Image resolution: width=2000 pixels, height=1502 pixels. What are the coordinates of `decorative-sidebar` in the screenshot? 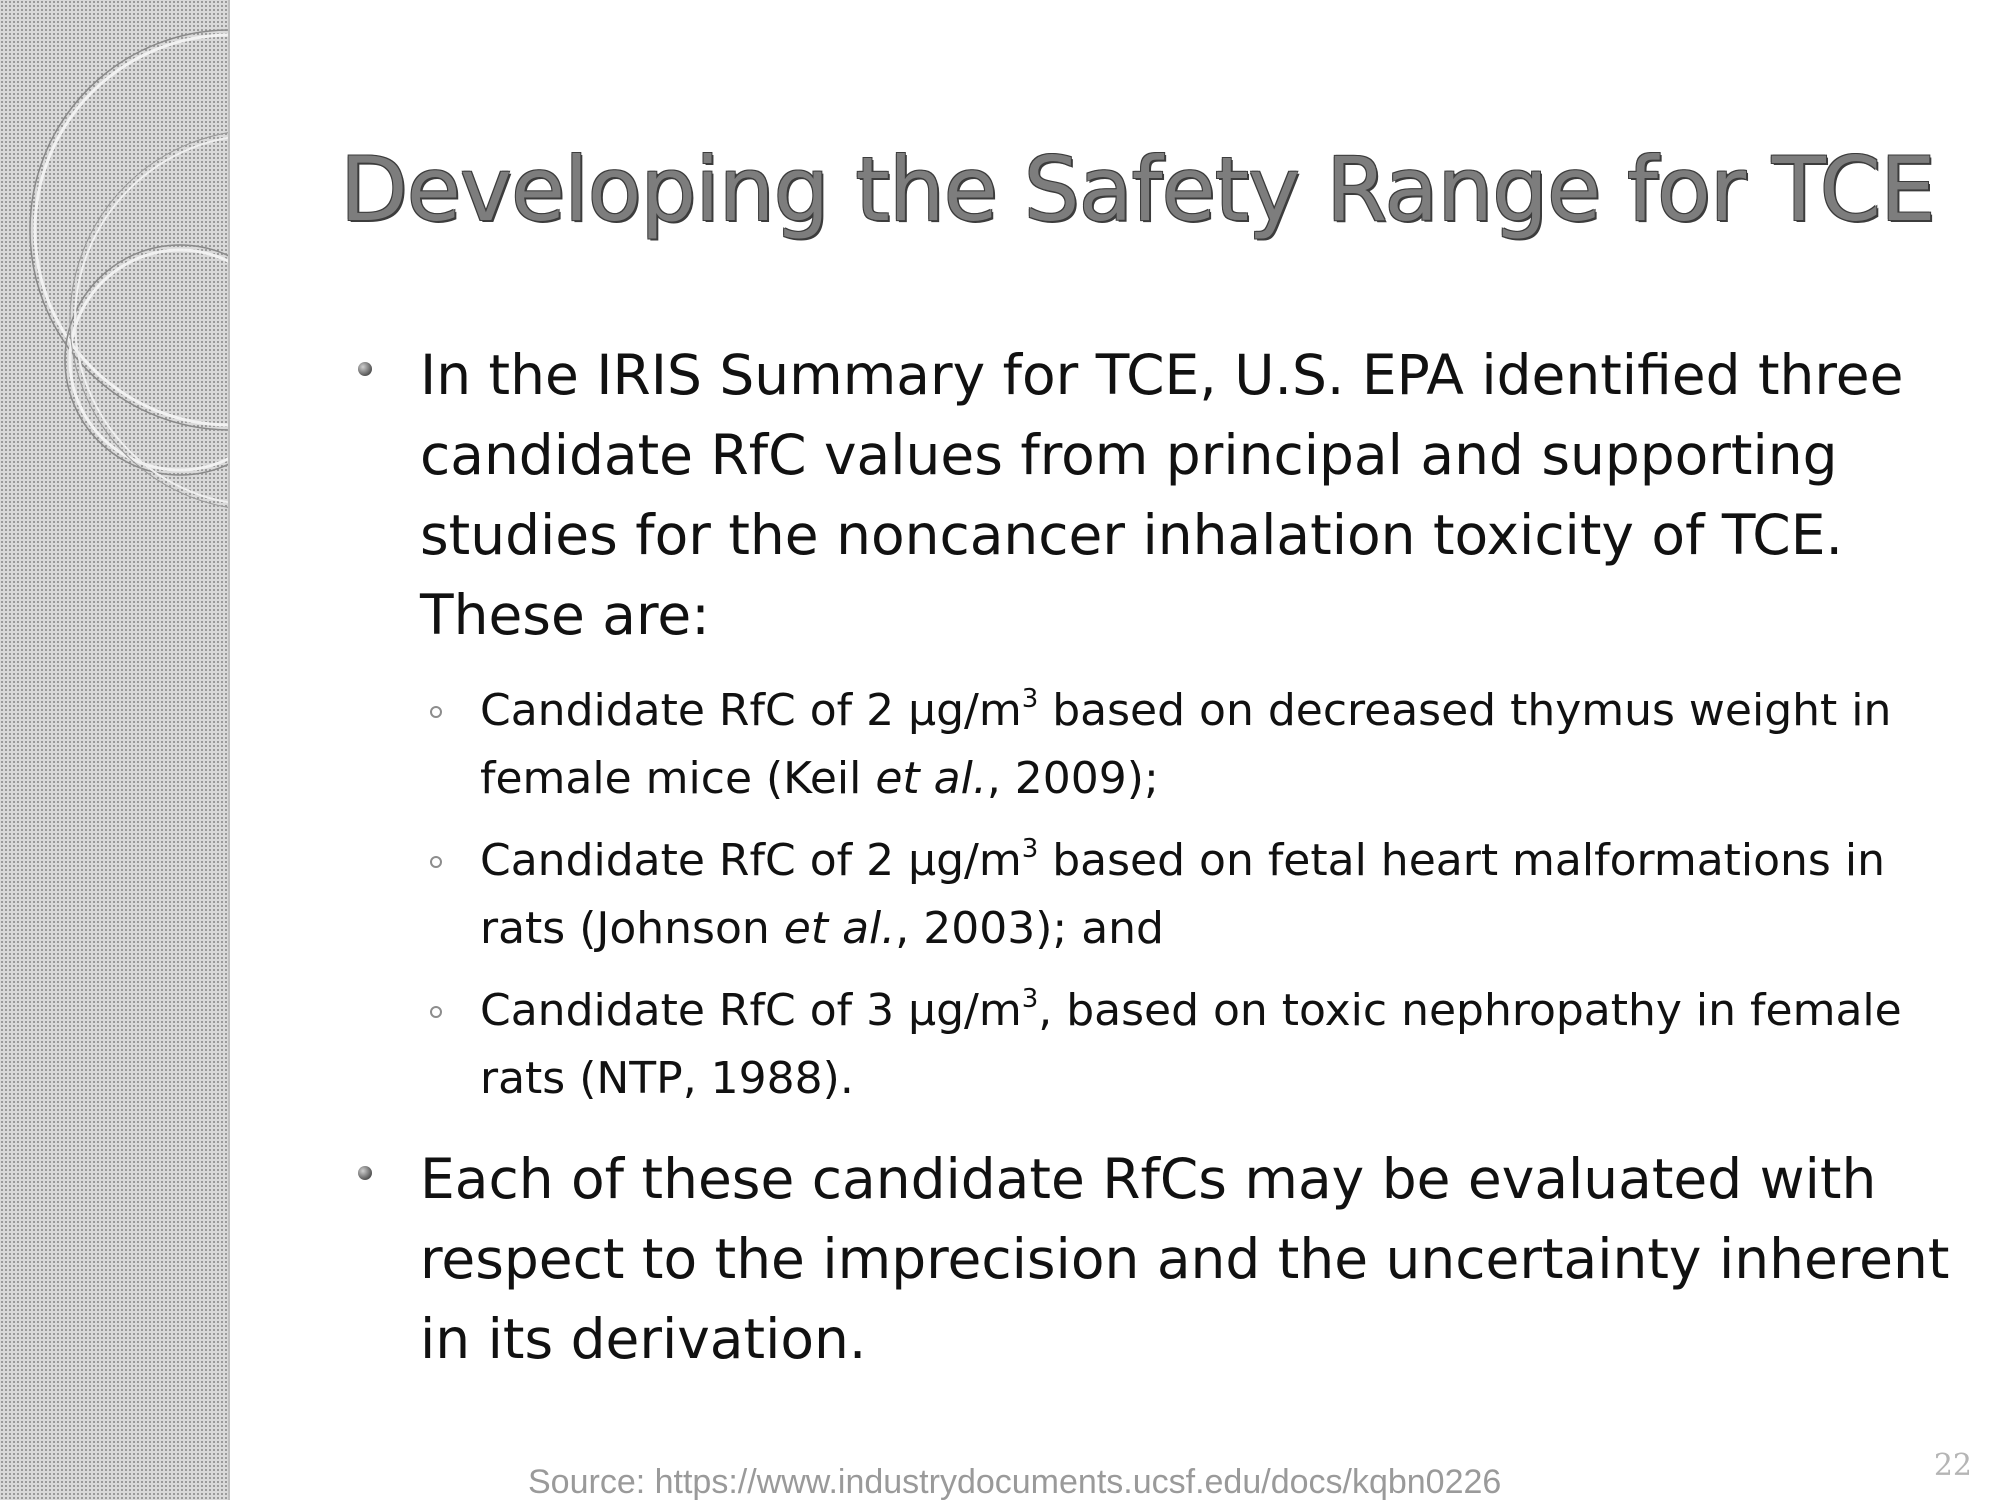 It's located at (115, 750).